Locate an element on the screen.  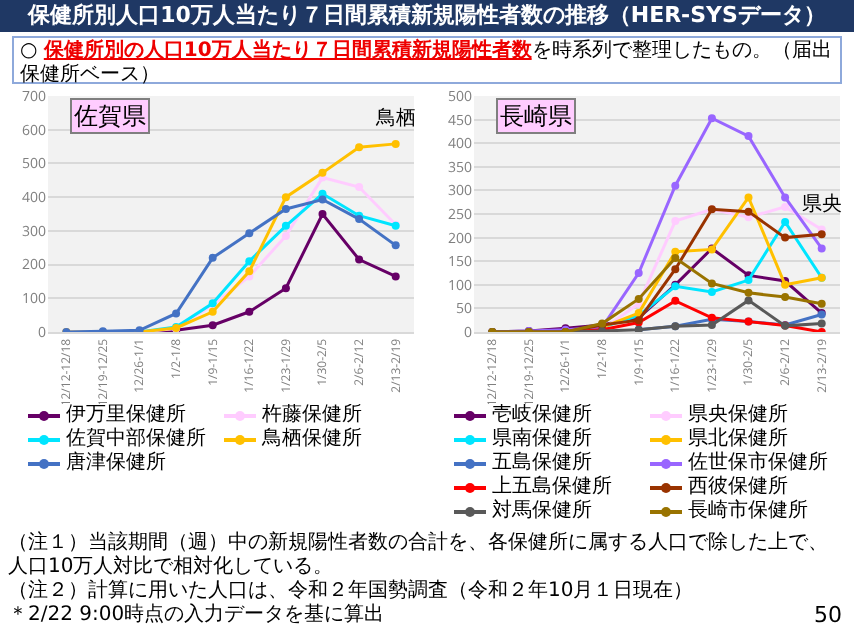
legend-label: 壱岐保健所 is located at coordinates (542, 415).